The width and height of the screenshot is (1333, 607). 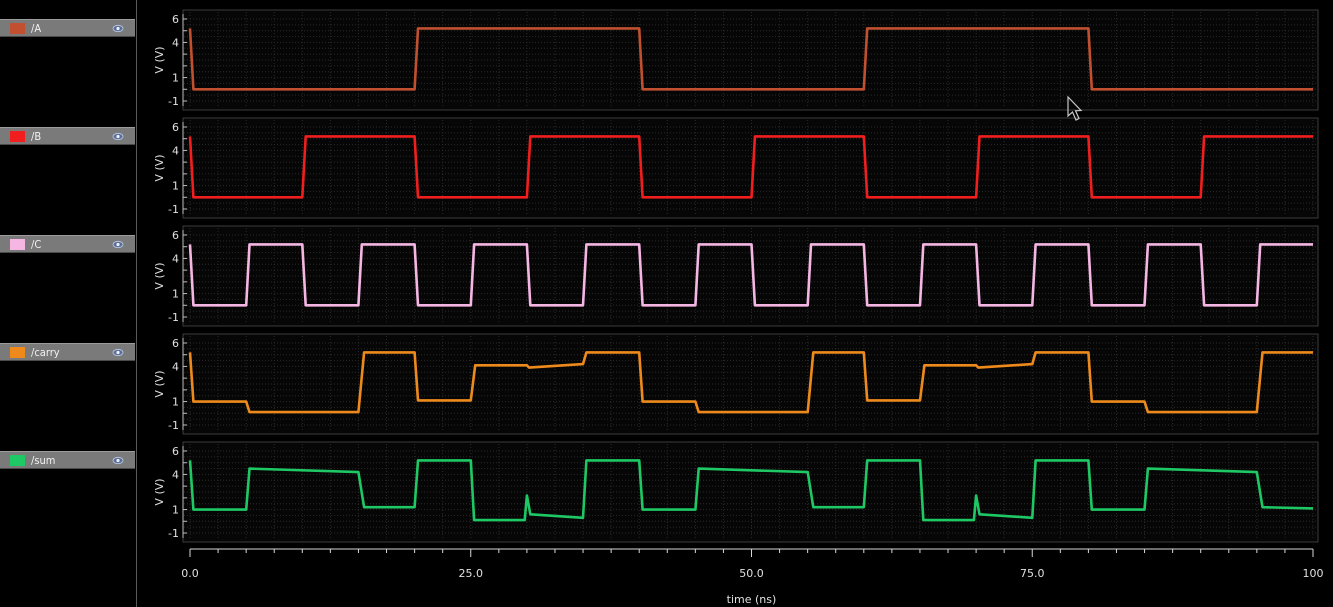 What do you see at coordinates (67, 28) in the screenshot?
I see `signal-tag: /A` at bounding box center [67, 28].